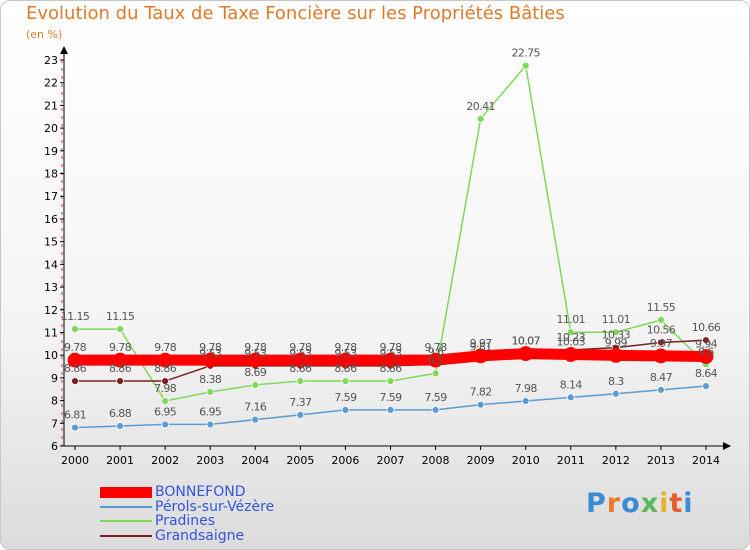 The width and height of the screenshot is (750, 550). I want to click on logo-letter: x, so click(650, 503).